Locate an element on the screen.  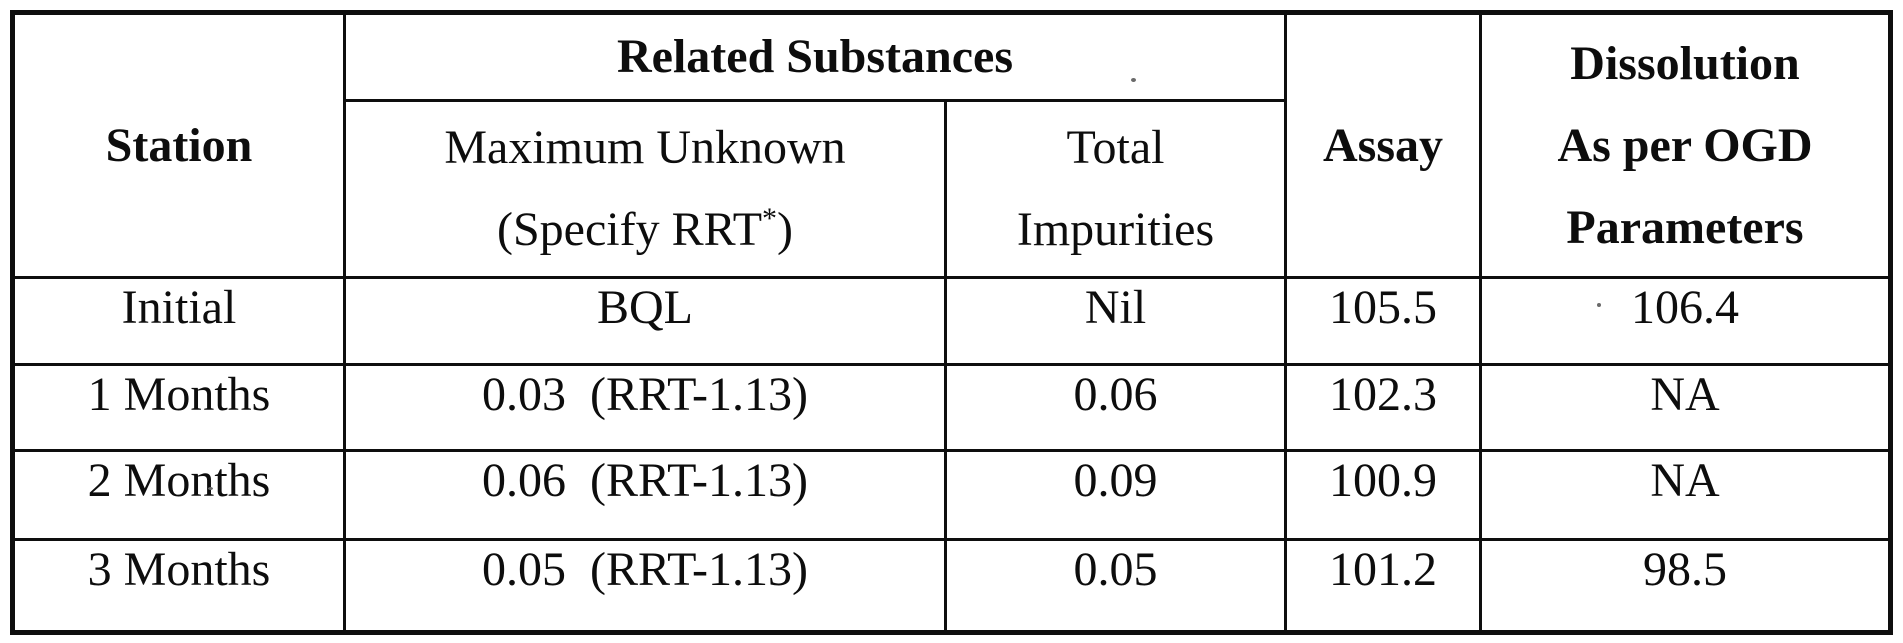
total-impurities-cell: 0.05 is located at coordinates (1115, 586).